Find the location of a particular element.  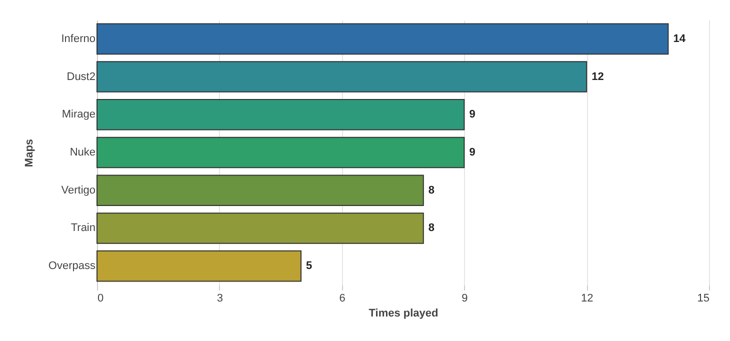

y-tick-label: Inferno is located at coordinates (78, 38).